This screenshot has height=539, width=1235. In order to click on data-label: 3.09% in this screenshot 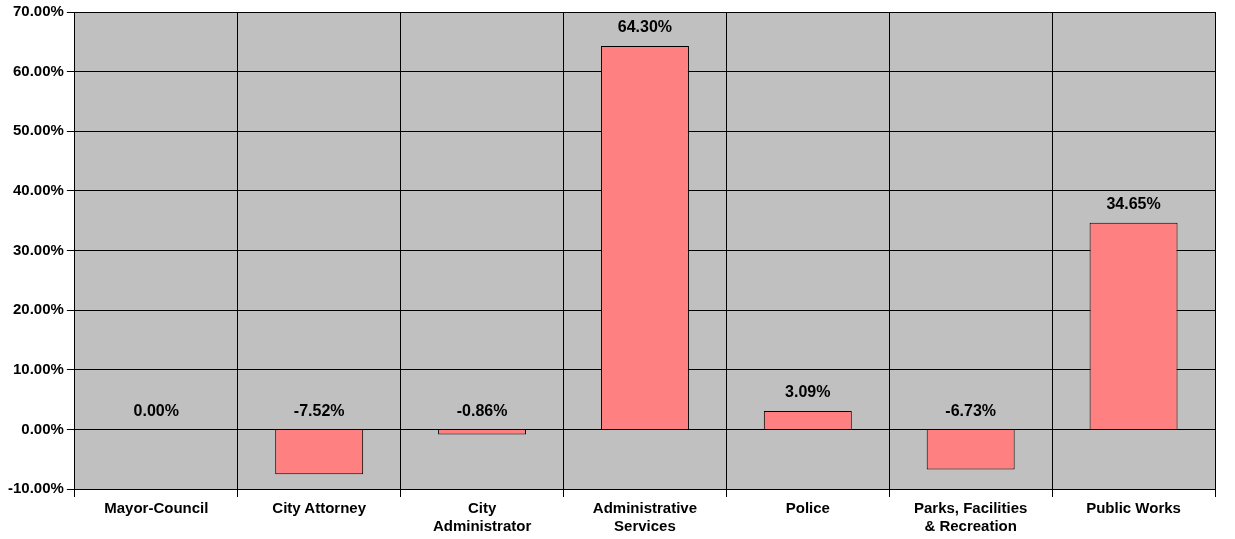, I will do `click(808, 392)`.